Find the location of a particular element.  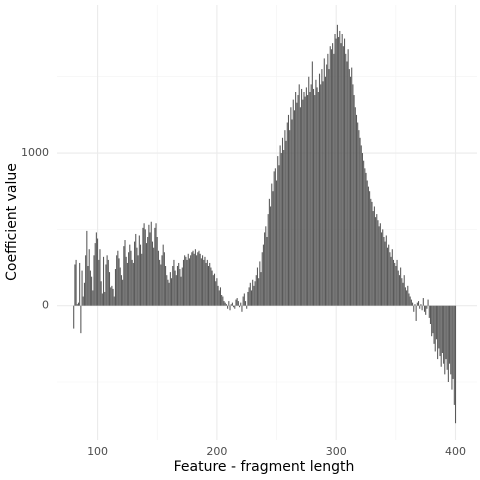

x-tick-label: 100 is located at coordinates (97, 451).